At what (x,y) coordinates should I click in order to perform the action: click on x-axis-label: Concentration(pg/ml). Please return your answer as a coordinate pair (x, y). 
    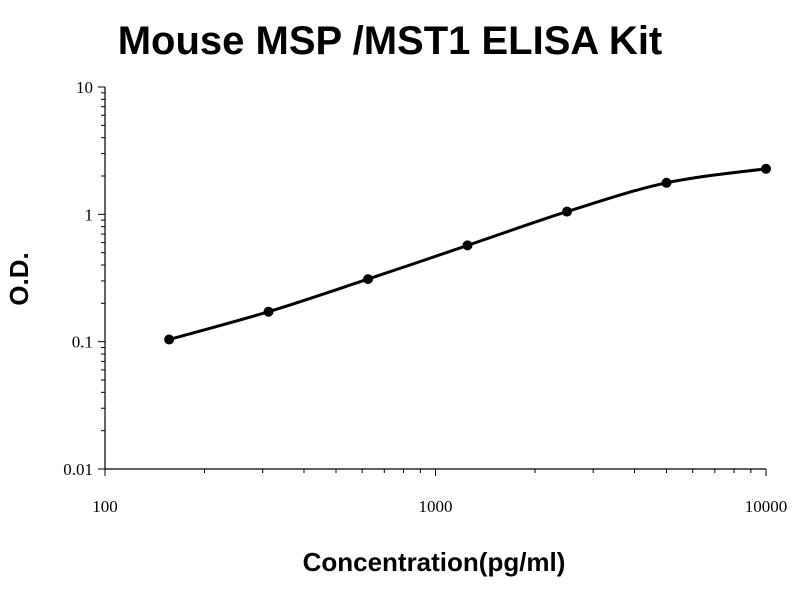
    Looking at the image, I should click on (434, 562).